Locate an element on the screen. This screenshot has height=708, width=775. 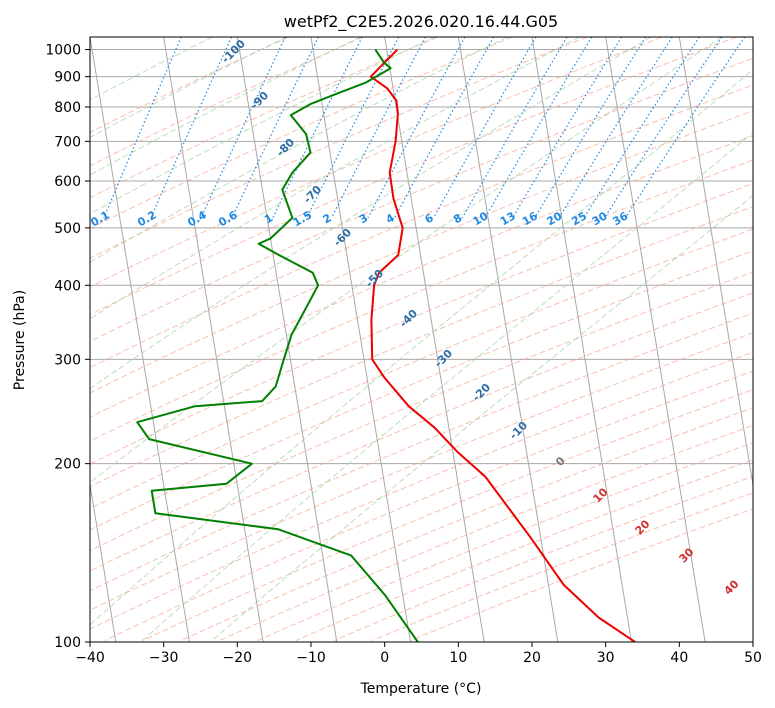
y-axis-label: Pressure (hPa) is located at coordinates (20, 340).